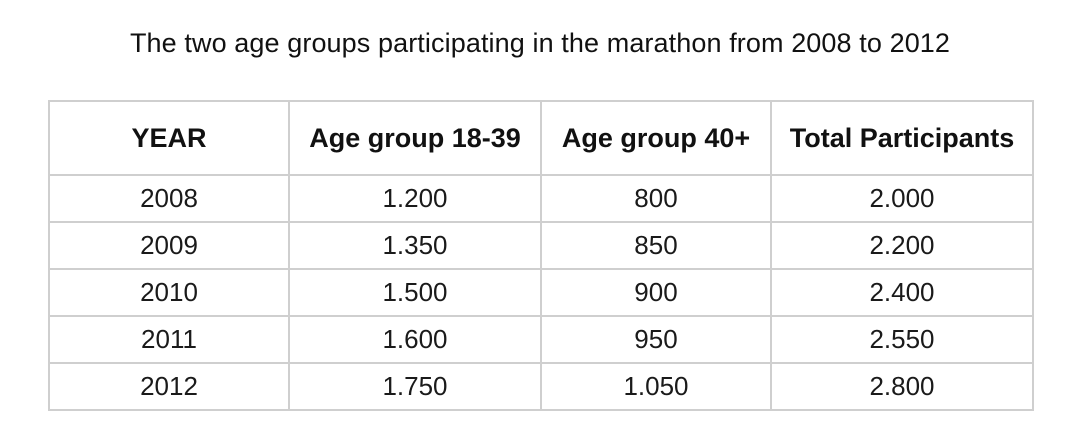 The image size is (1080, 439). I want to click on table-cell: 2011, so click(169, 339).